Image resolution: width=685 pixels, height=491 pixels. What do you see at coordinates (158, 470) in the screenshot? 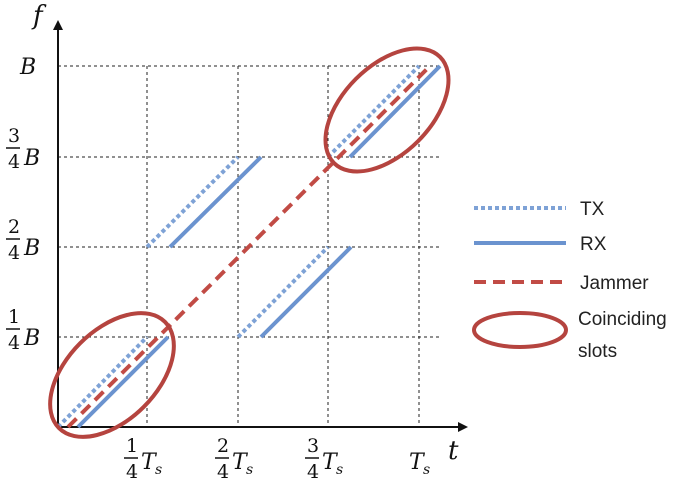
I see `x-tick-1-4-sub: s` at bounding box center [158, 470].